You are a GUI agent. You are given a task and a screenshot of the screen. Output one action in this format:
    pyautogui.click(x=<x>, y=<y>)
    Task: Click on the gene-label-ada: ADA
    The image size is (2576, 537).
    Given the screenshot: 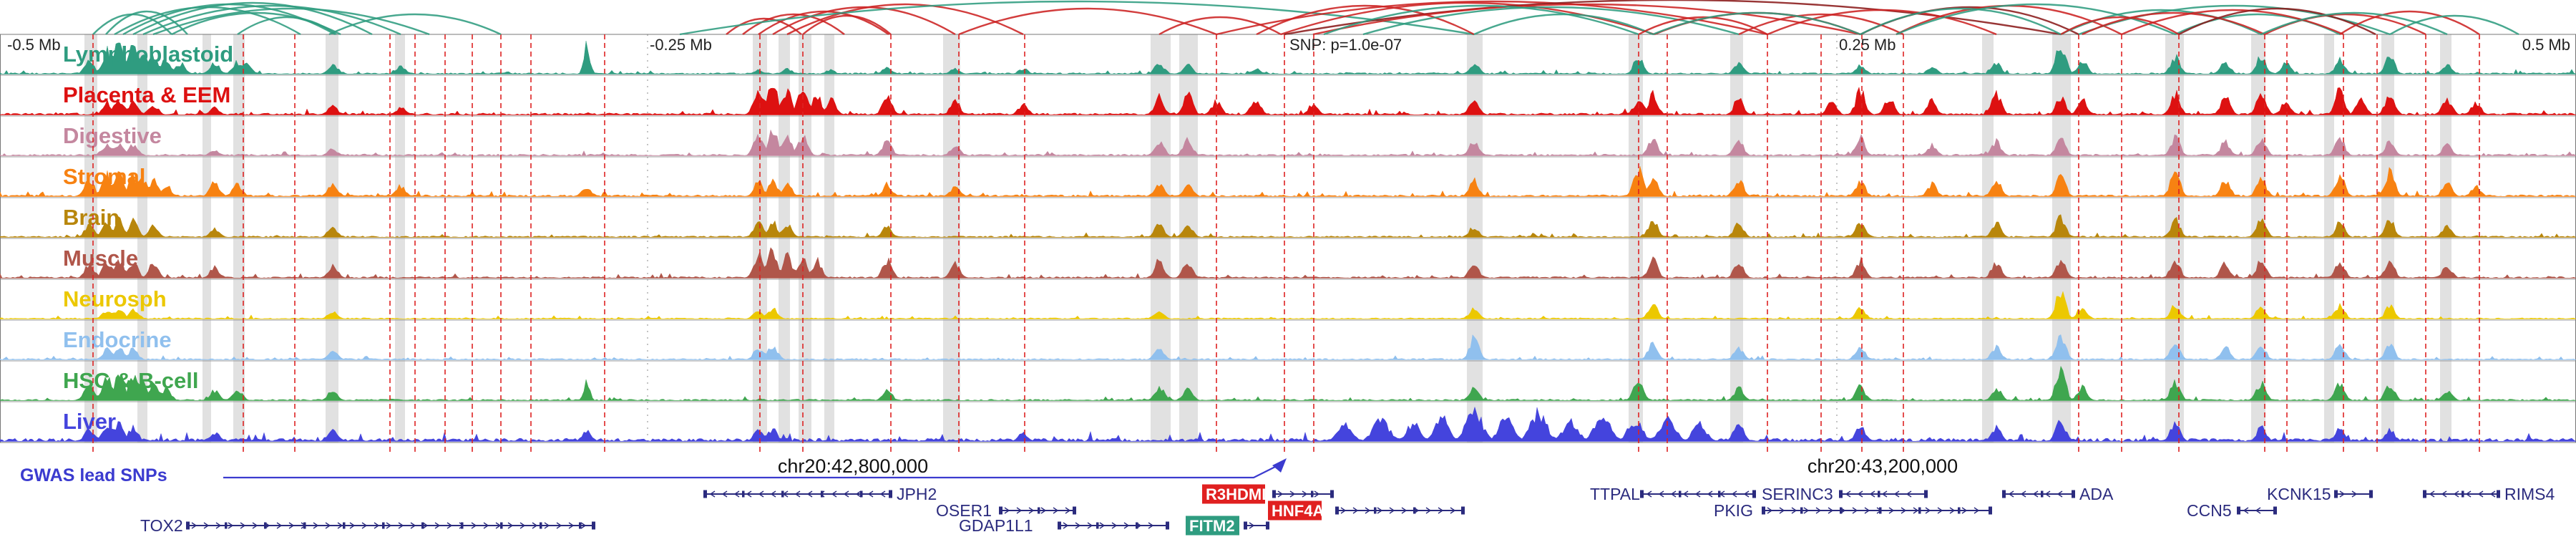 What is the action you would take?
    pyautogui.click(x=2096, y=494)
    